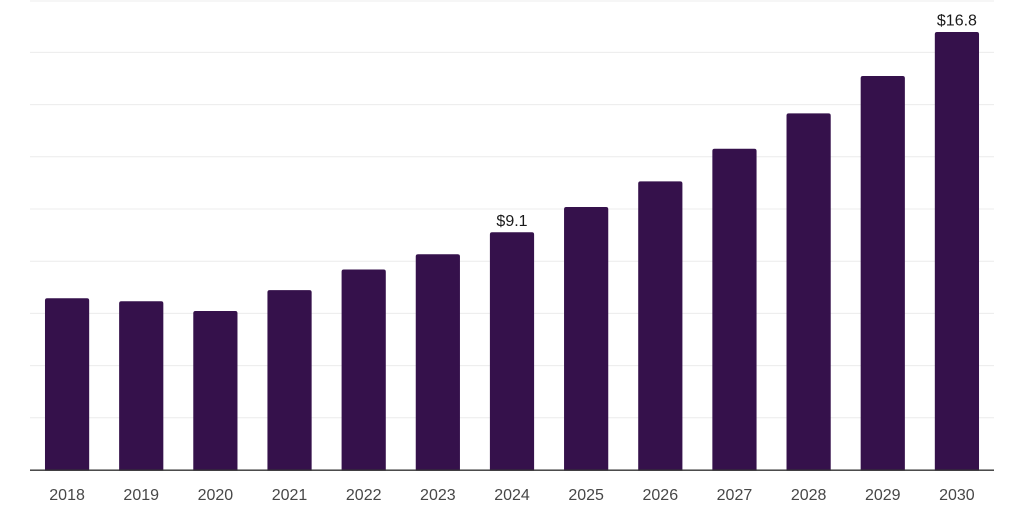  Describe the element at coordinates (290, 495) in the screenshot. I see `svg-text: 2021` at that location.